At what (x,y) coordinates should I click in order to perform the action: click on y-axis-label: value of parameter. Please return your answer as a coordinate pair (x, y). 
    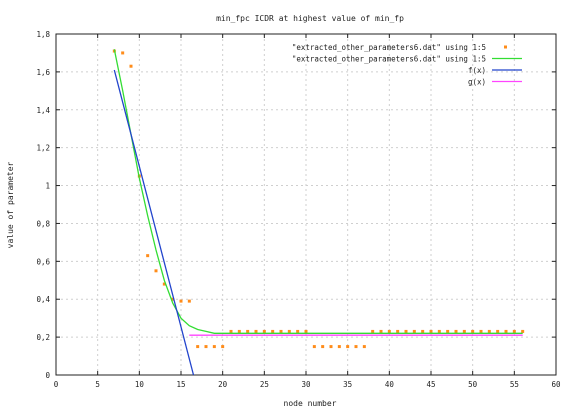
    Looking at the image, I should click on (10, 204).